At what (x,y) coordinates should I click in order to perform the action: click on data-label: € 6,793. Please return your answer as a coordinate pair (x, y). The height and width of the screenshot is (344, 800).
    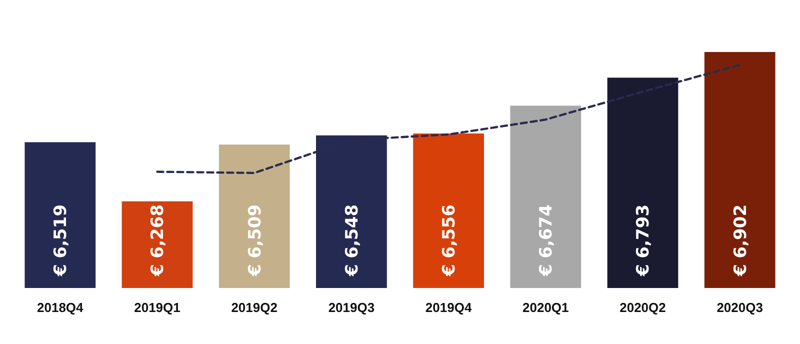
    Looking at the image, I should click on (644, 240).